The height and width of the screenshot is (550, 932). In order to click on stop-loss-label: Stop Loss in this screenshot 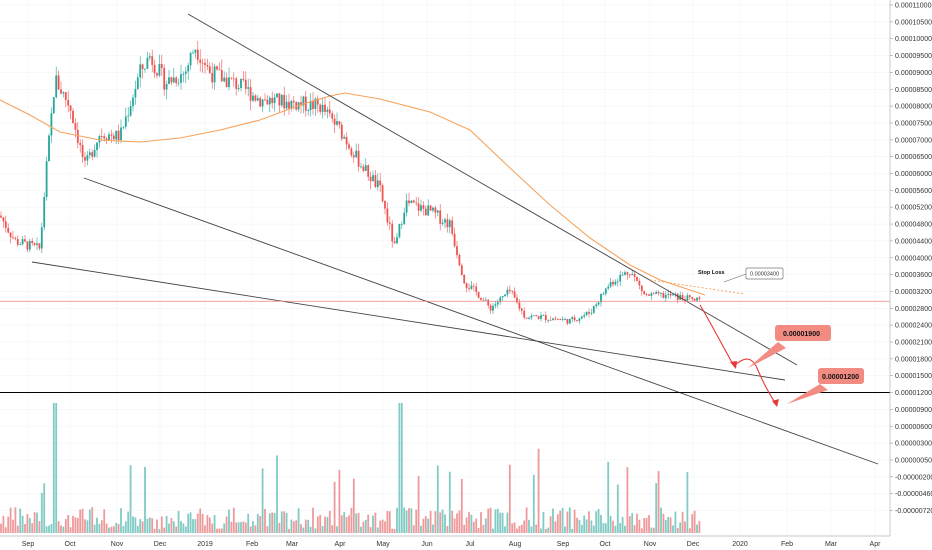, I will do `click(711, 273)`.